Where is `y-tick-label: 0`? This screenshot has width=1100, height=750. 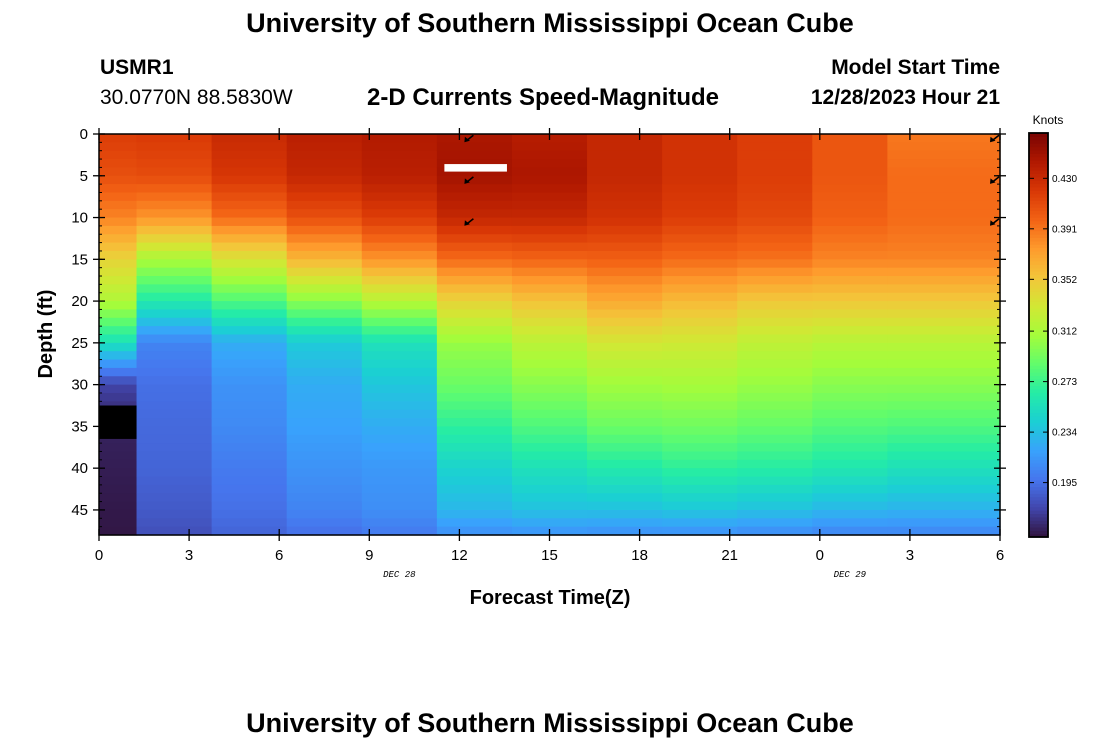 y-tick-label: 0 is located at coordinates (84, 134).